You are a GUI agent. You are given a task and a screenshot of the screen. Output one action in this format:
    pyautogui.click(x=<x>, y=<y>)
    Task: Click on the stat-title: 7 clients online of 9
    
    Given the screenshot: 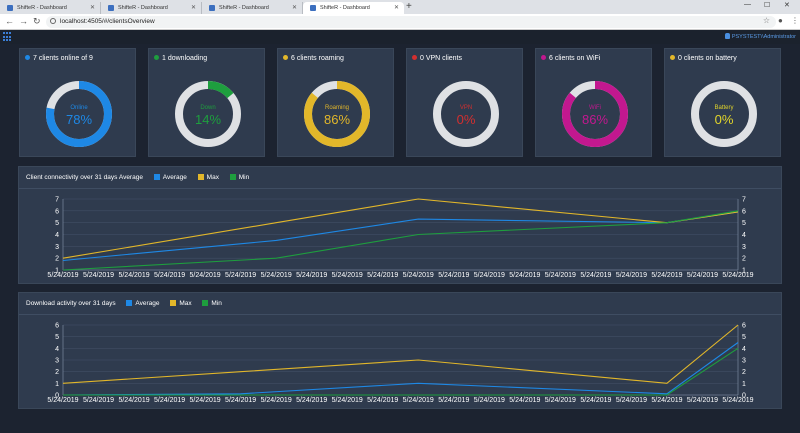 What is the action you would take?
    pyautogui.click(x=59, y=58)
    